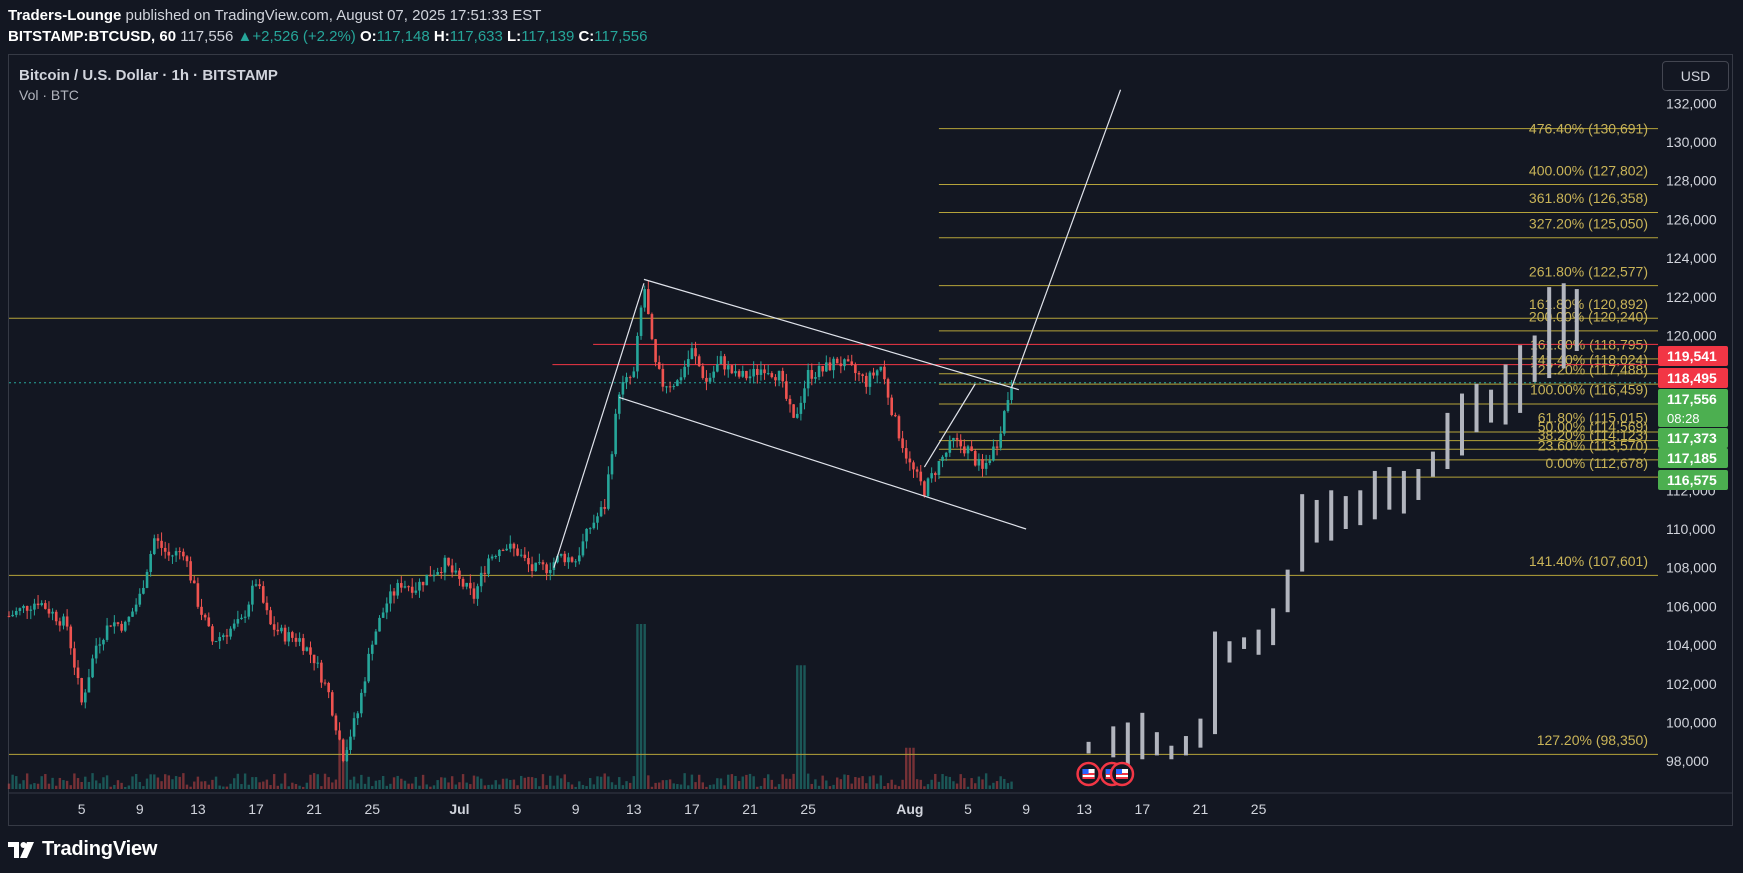 The image size is (1743, 873). What do you see at coordinates (1084, 809) in the screenshot?
I see `time-axis-tick-16: 13` at bounding box center [1084, 809].